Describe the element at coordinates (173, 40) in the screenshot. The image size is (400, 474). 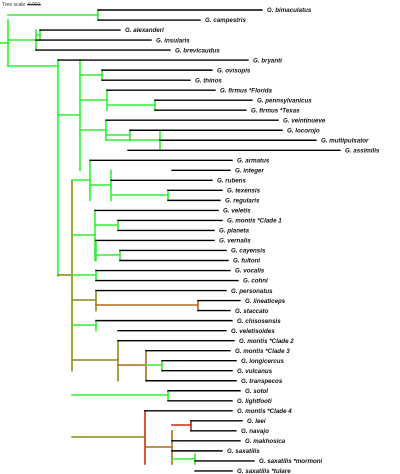
I see `taxon-label: G. insularis` at that location.